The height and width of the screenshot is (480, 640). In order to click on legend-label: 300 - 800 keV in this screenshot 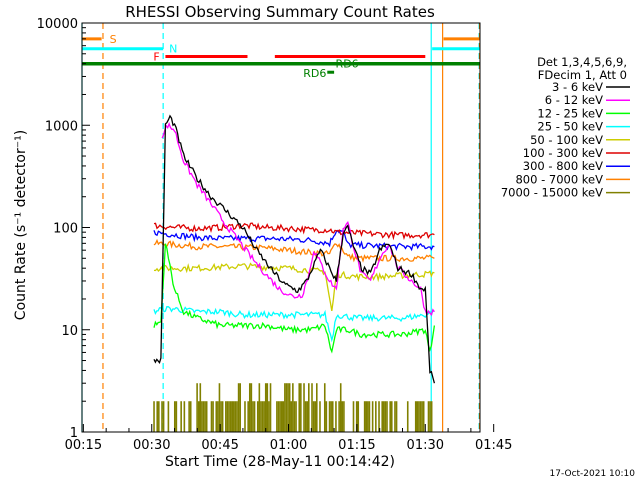, I will do `click(563, 166)`.